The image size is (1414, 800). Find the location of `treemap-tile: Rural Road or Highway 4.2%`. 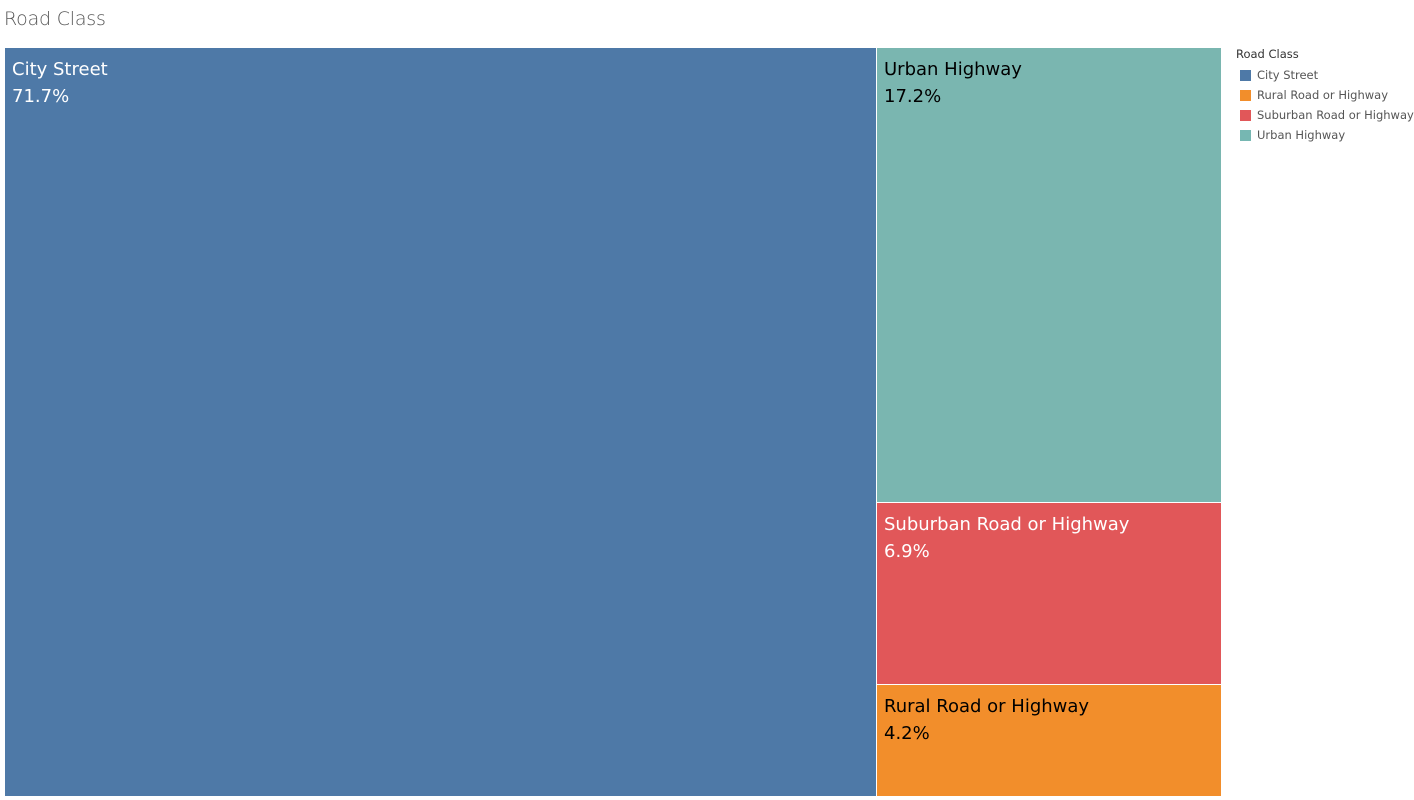

treemap-tile: Rural Road or Highway 4.2% is located at coordinates (1049, 740).